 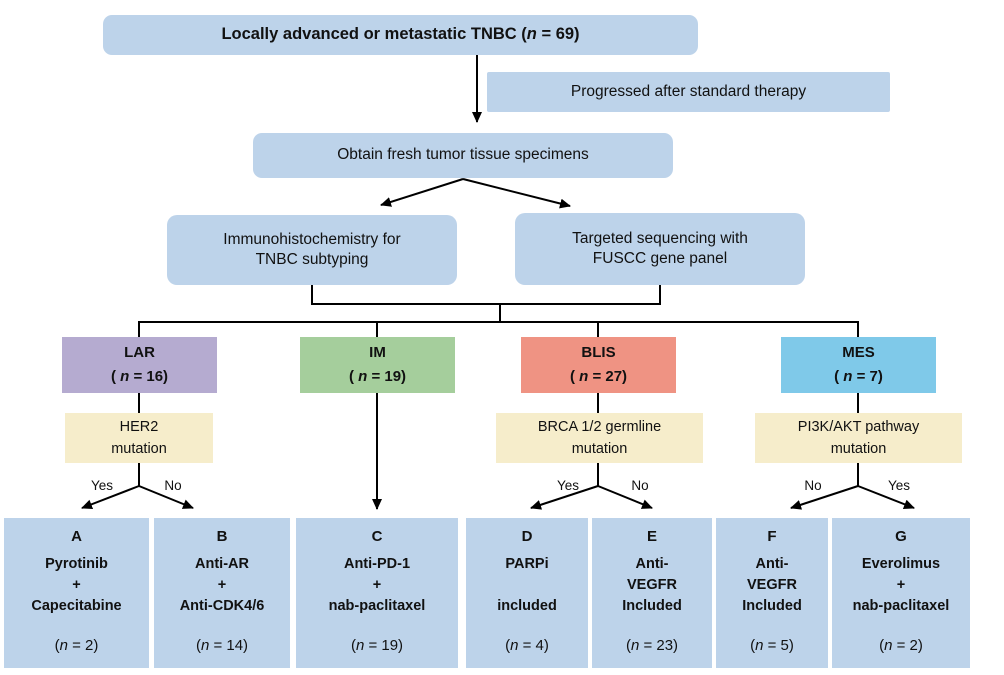 What do you see at coordinates (599, 438) in the screenshot?
I see `condition-box-brca: BRCA 1/2 germline mutation` at bounding box center [599, 438].